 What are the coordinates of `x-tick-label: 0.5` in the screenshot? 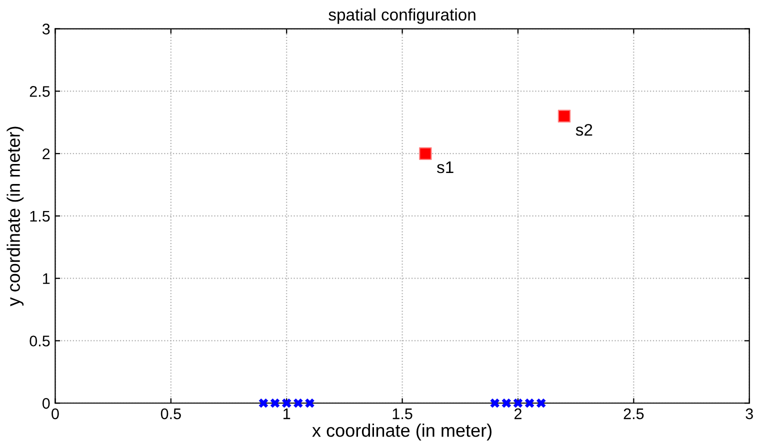 It's located at (170, 414).